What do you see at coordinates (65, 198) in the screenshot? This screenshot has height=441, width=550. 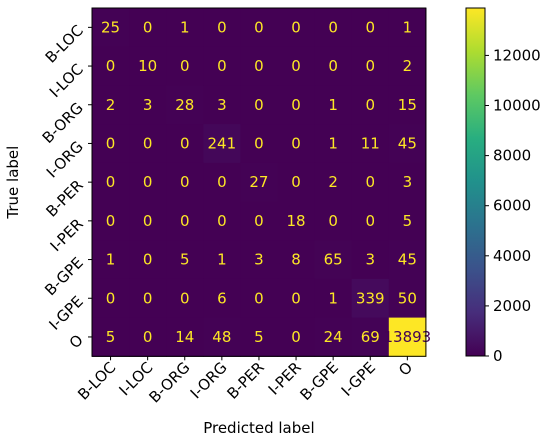 I see `y-tick-label: B-PER` at bounding box center [65, 198].